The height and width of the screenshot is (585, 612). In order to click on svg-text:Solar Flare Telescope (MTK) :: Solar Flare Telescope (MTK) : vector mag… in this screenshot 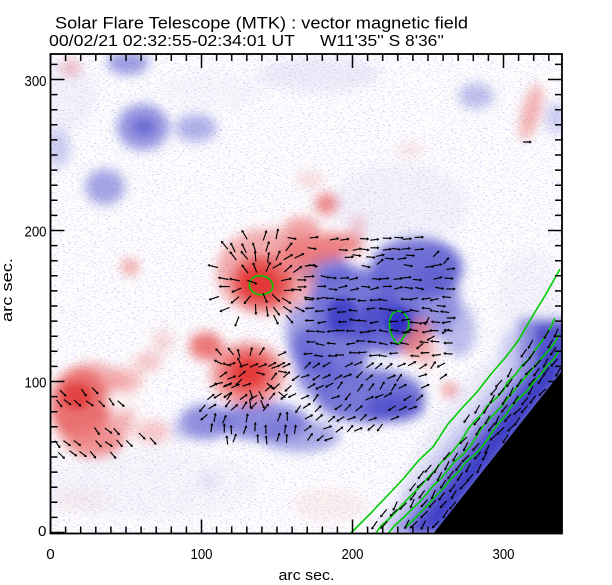, I will do `click(261, 24)`.